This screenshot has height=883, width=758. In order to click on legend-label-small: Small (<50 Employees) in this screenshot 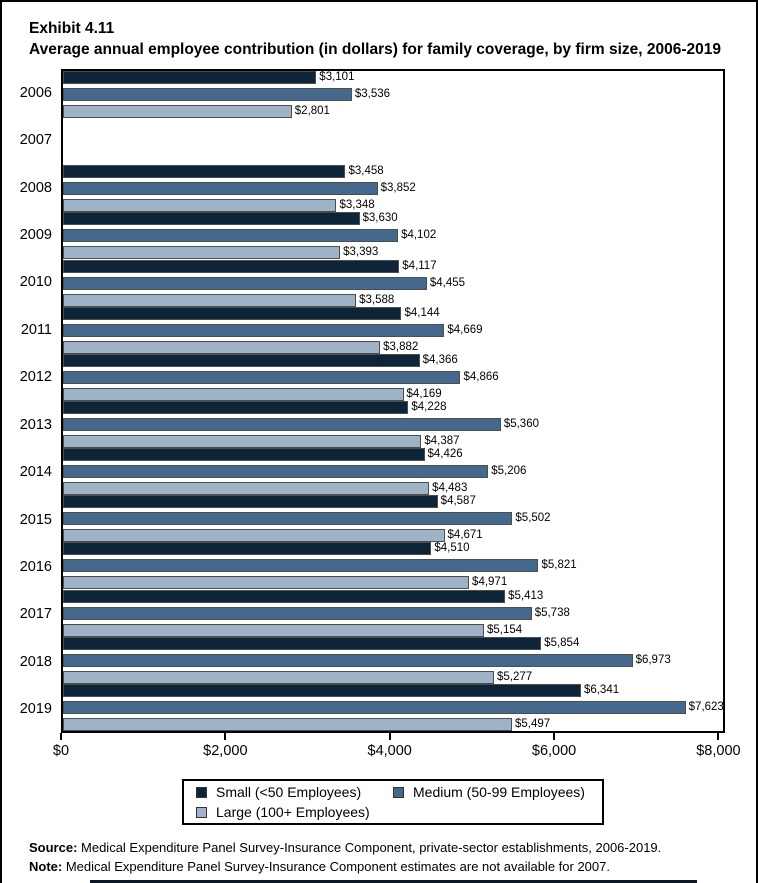, I will do `click(289, 792)`.